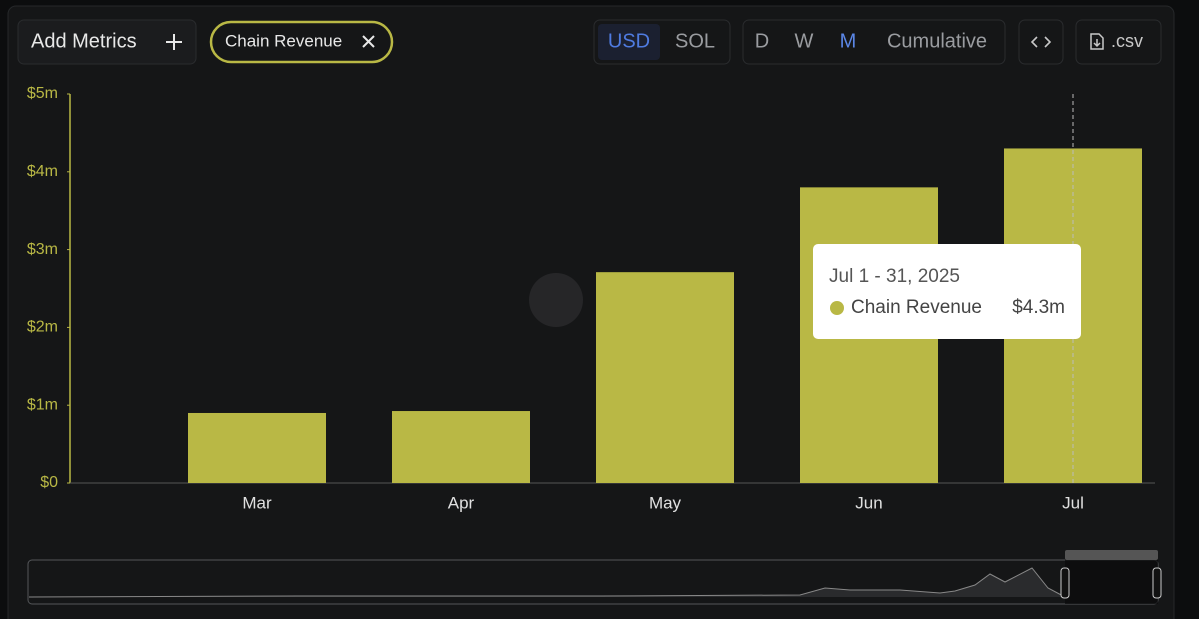 This screenshot has width=1199, height=619. Describe the element at coordinates (556, 300) in the screenshot. I see `watermark` at that location.